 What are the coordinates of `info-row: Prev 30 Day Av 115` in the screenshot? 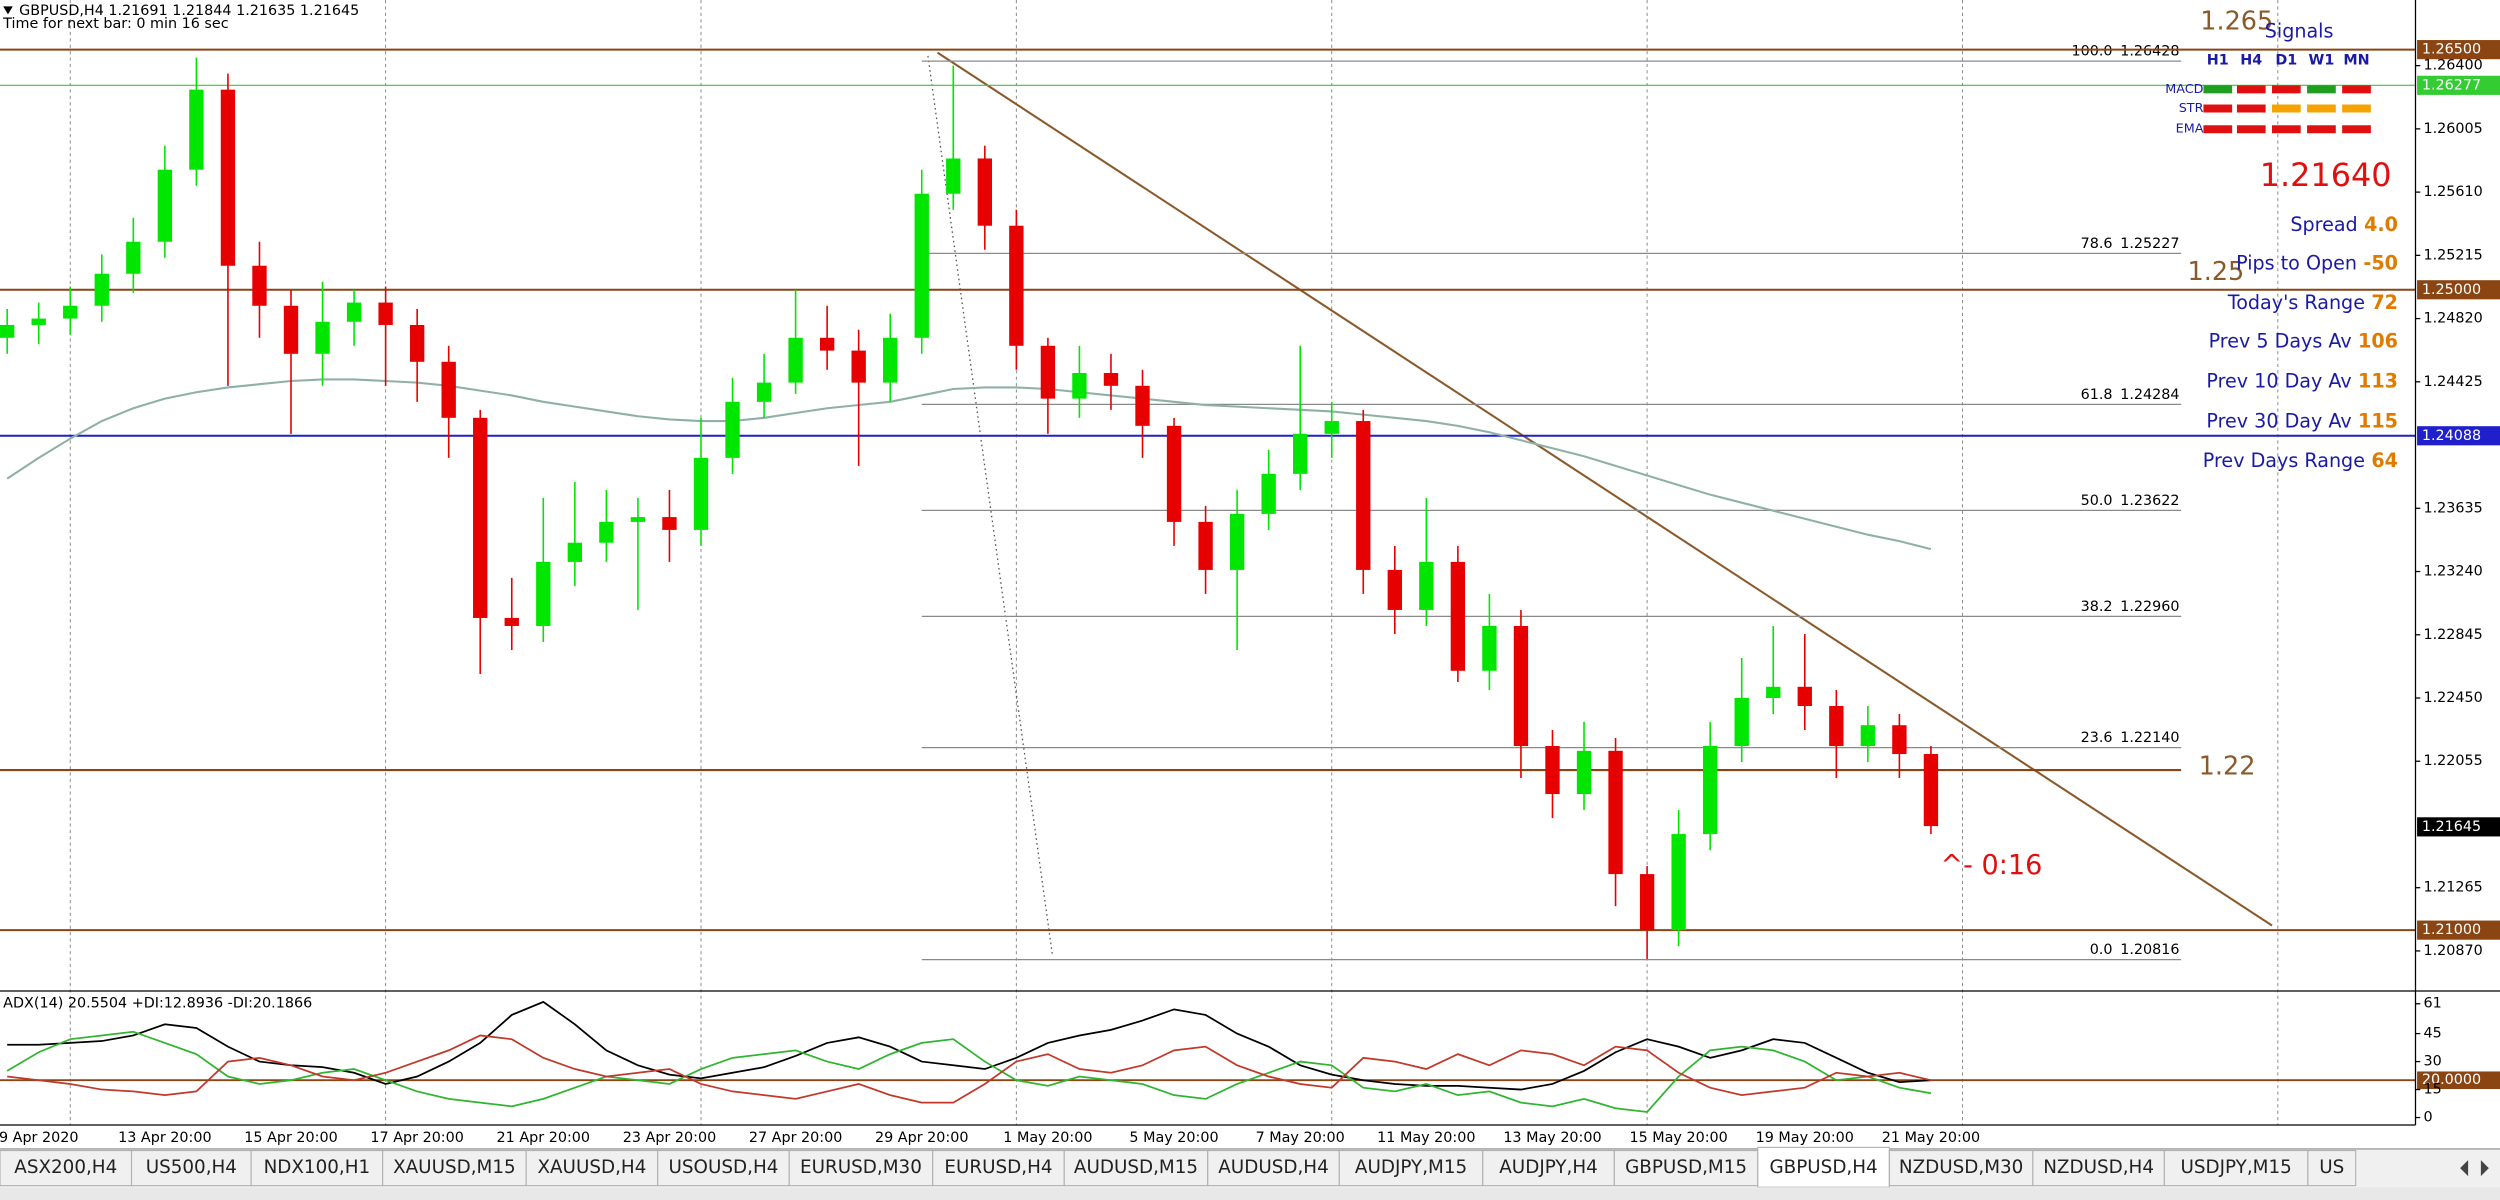 It's located at (2302, 420).